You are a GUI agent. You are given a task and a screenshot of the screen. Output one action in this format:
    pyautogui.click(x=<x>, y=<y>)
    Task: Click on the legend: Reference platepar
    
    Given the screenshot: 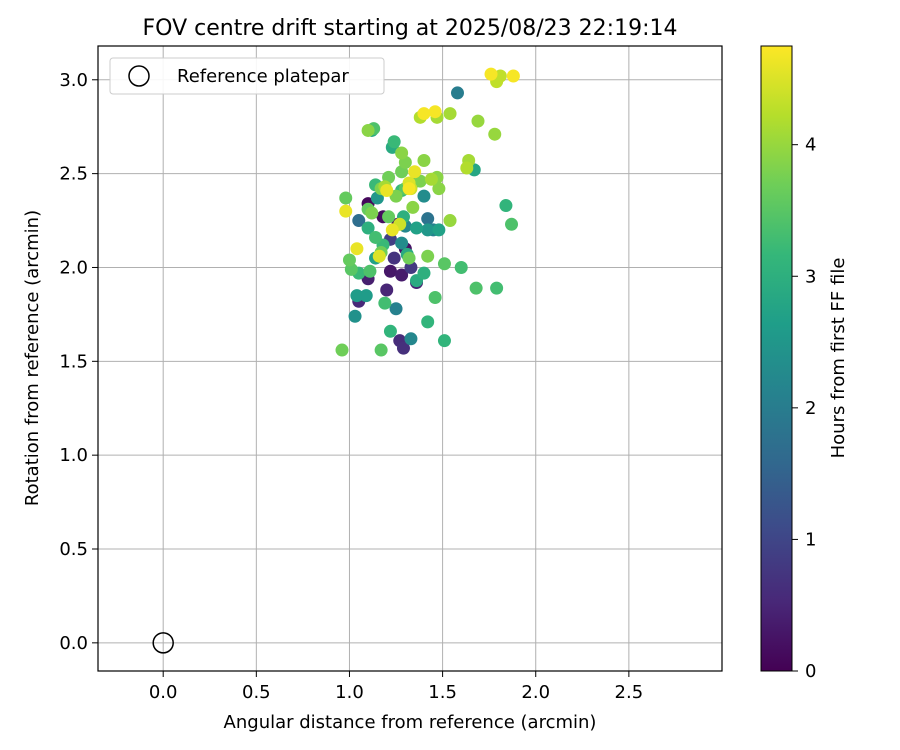 What is the action you would take?
    pyautogui.click(x=247, y=76)
    